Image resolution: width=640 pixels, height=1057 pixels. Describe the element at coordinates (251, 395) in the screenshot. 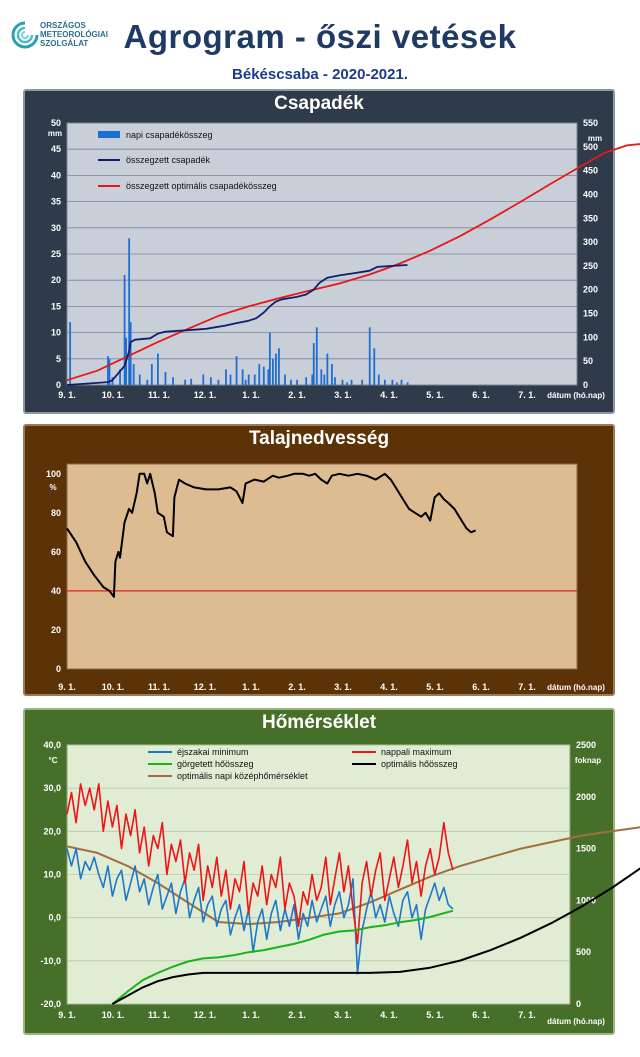

I see `precip-x-tick: 1. 1.` at that location.